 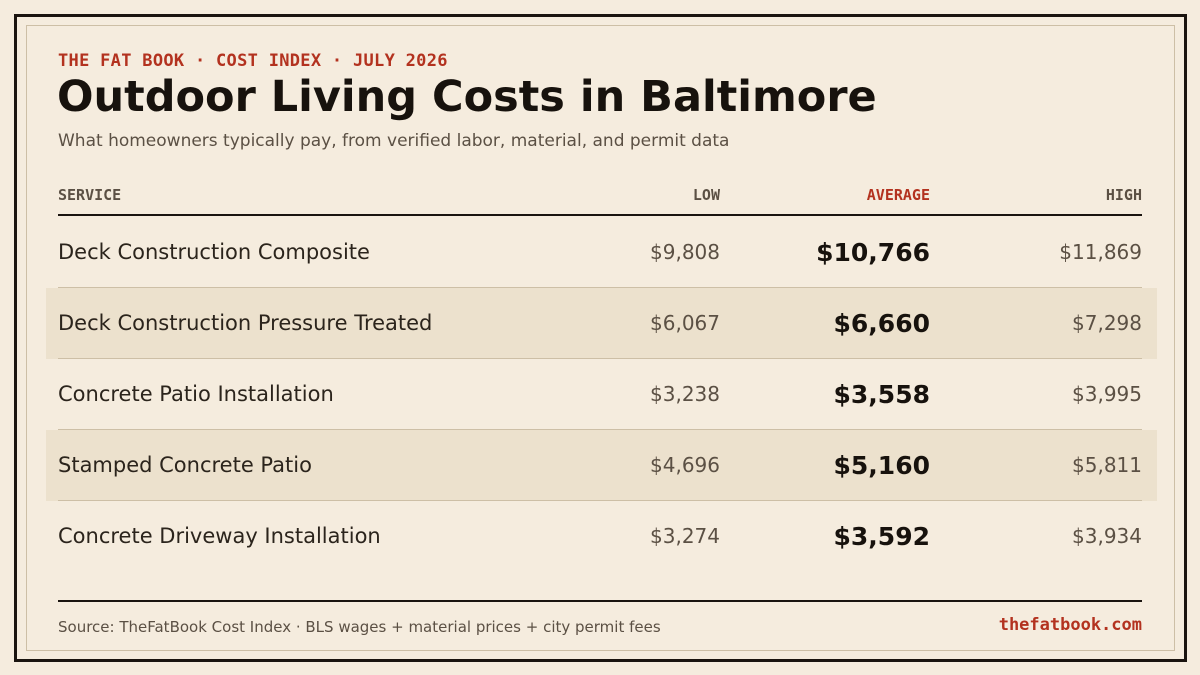 What do you see at coordinates (185, 465) in the screenshot?
I see `service-name: Stamped Concrete Patio` at bounding box center [185, 465].